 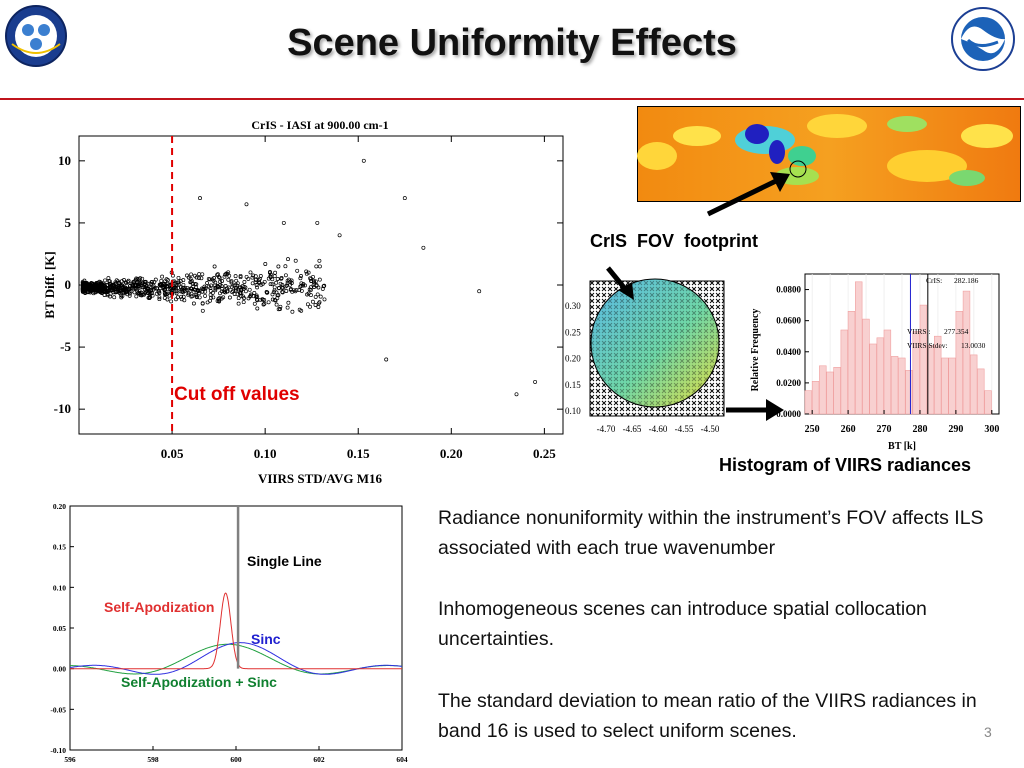 What do you see at coordinates (236, 658) in the screenshot?
I see `sinc-curve` at bounding box center [236, 658].